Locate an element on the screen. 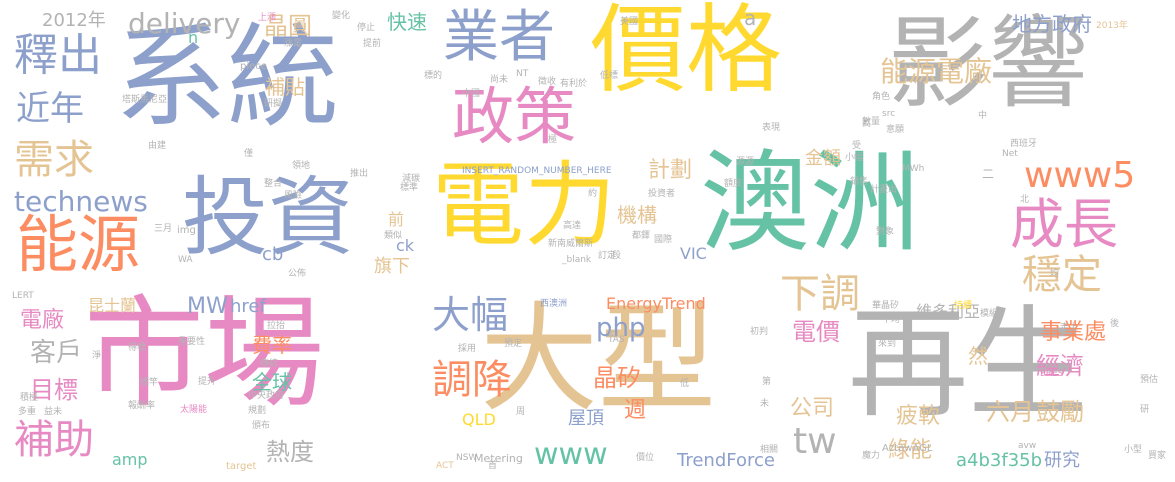  word-liuyue: 六月 is located at coordinates (1010, 412).